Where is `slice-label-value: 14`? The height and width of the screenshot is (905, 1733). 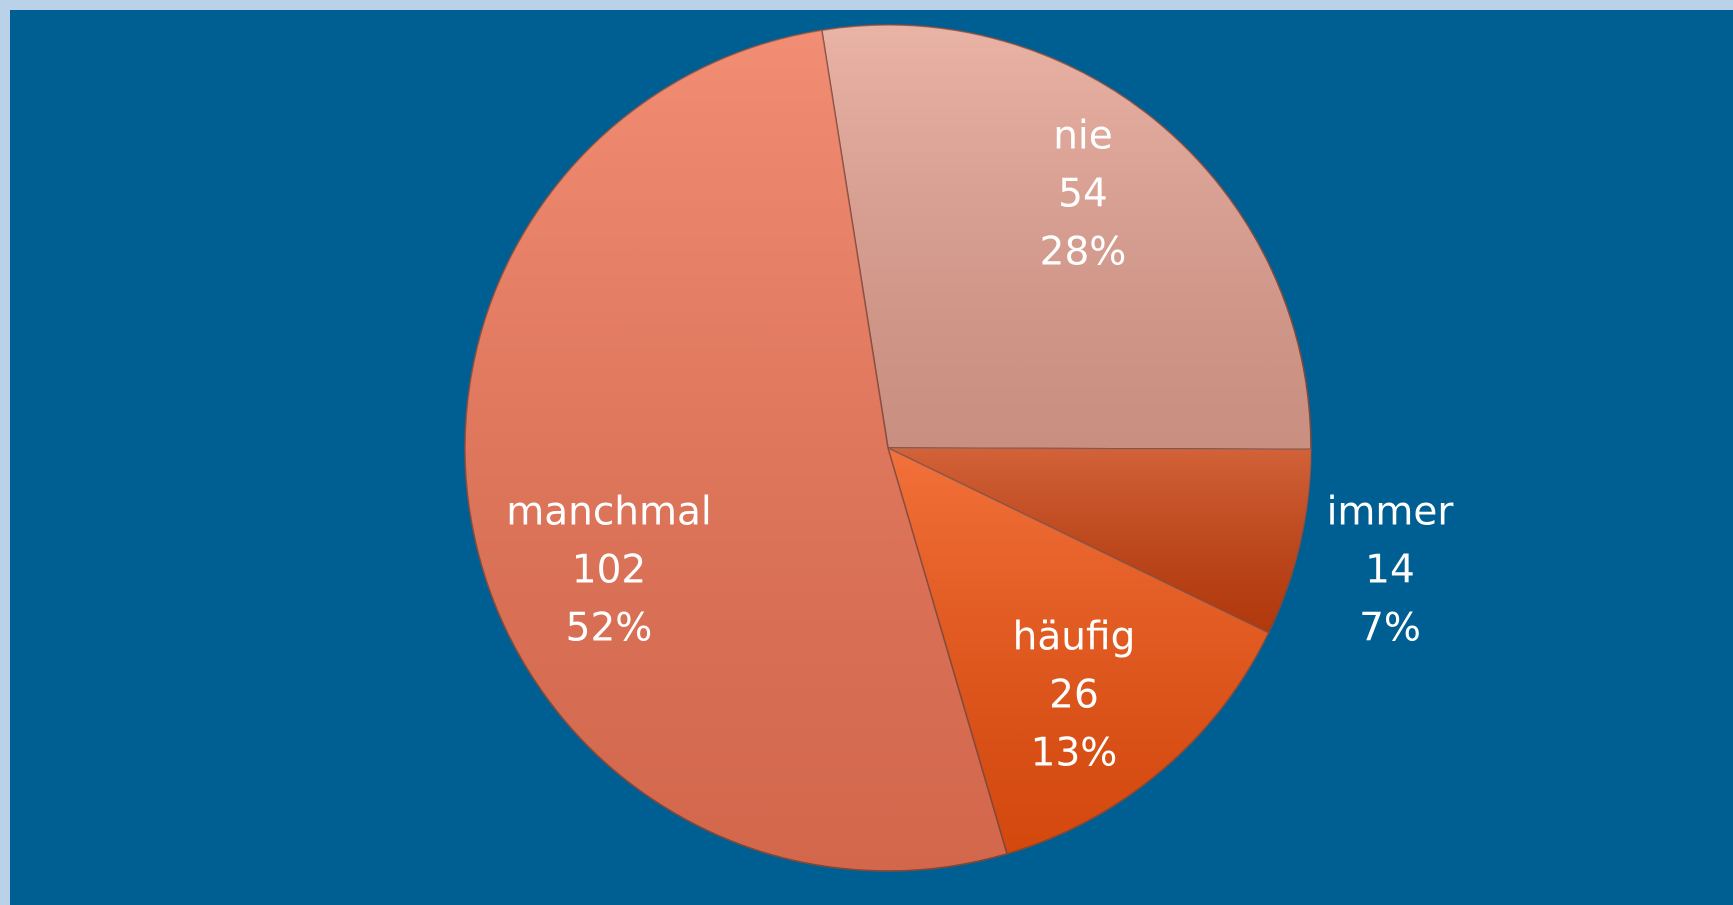 slice-label-value: 14 is located at coordinates (1390, 570).